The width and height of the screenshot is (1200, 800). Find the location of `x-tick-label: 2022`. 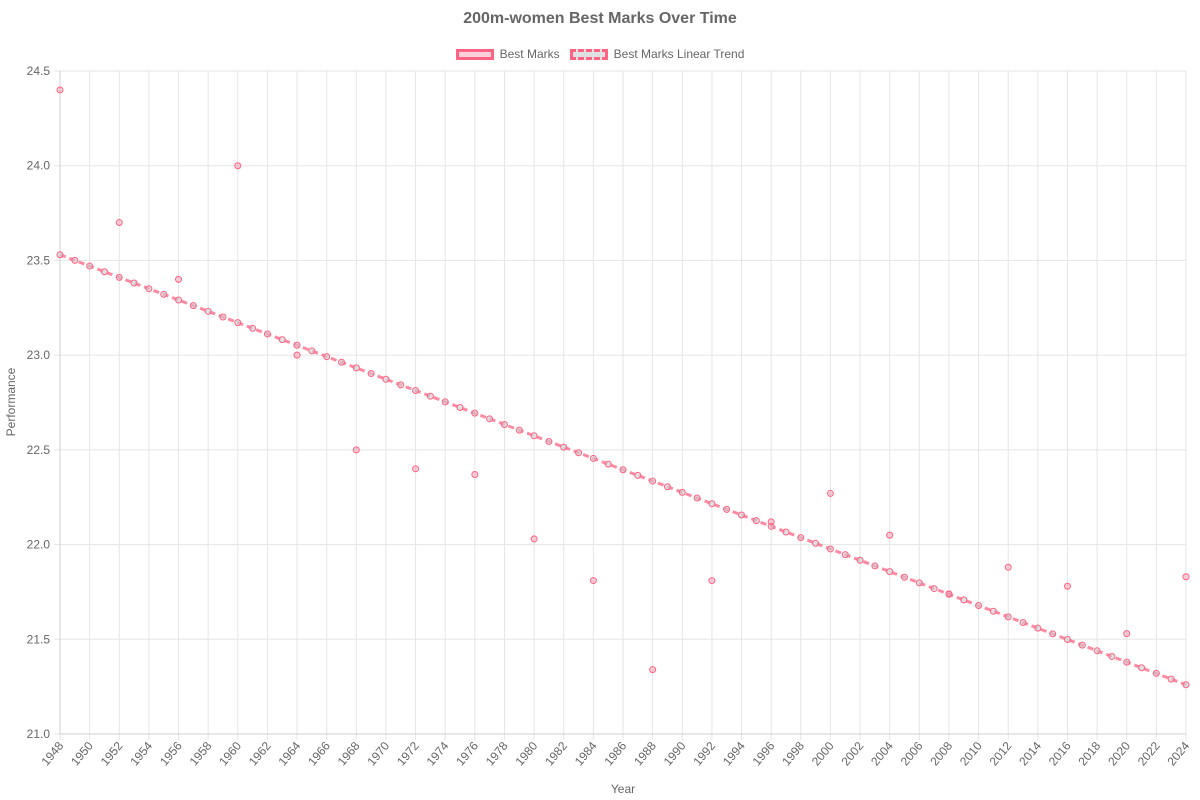

x-tick-label: 2022 is located at coordinates (1149, 754).